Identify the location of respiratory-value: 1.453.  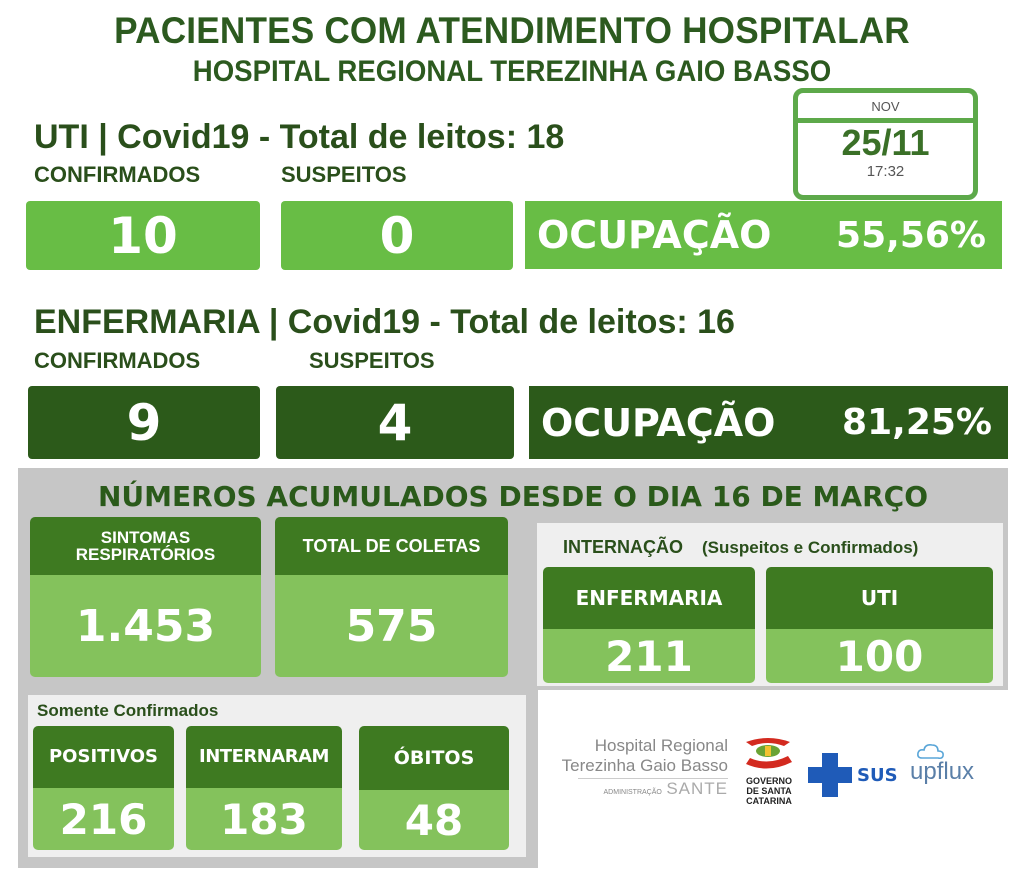
(145, 626).